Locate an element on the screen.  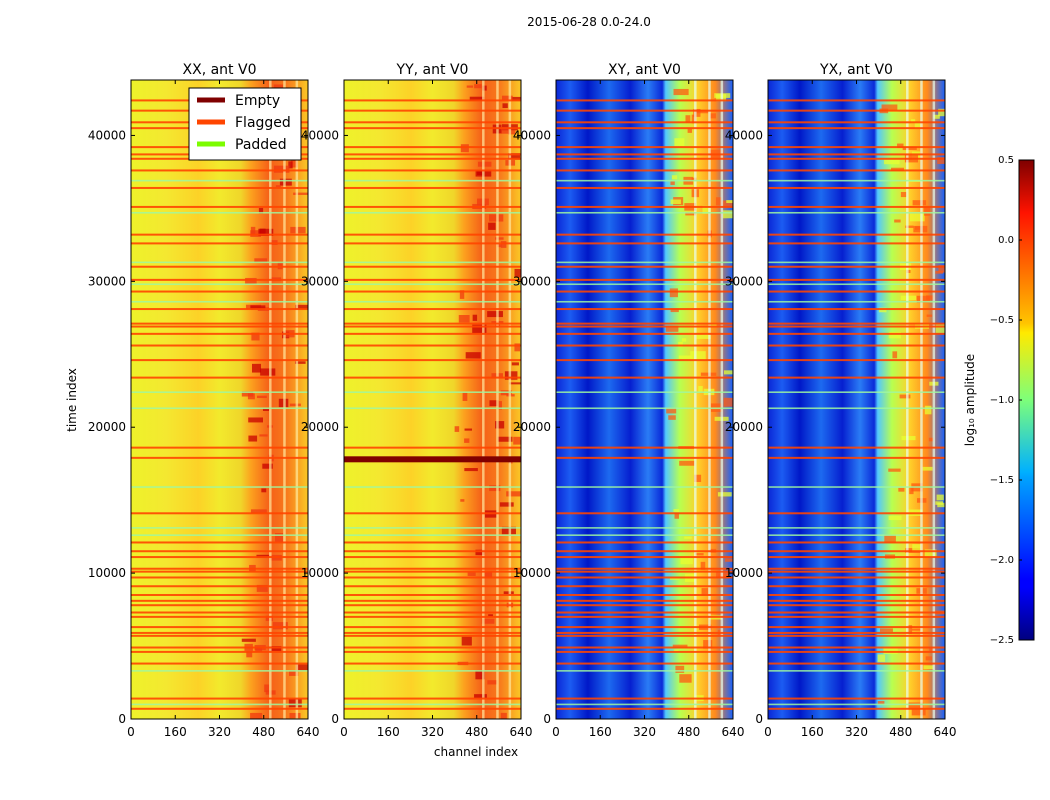
channel-stripe is located at coordinates (297, 399).